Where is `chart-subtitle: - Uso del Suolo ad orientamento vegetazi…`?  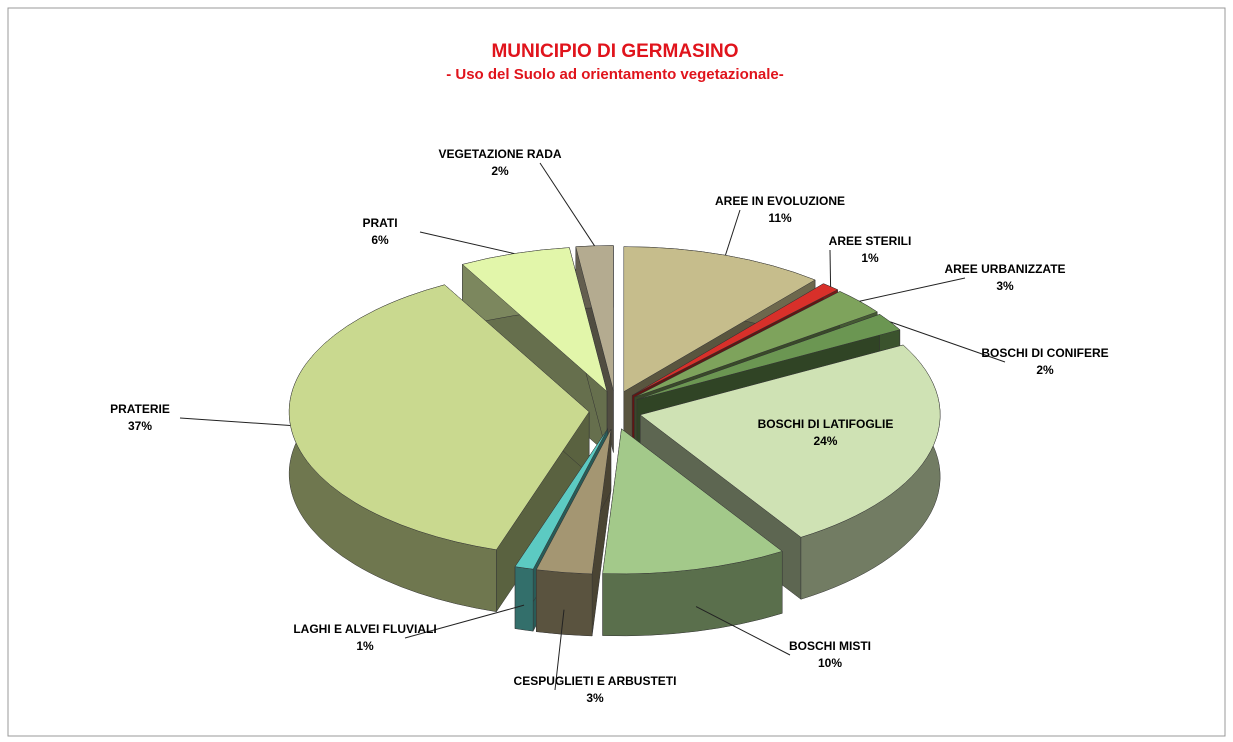
chart-subtitle: - Uso del Suolo ad orientamento vegetazi… is located at coordinates (615, 74).